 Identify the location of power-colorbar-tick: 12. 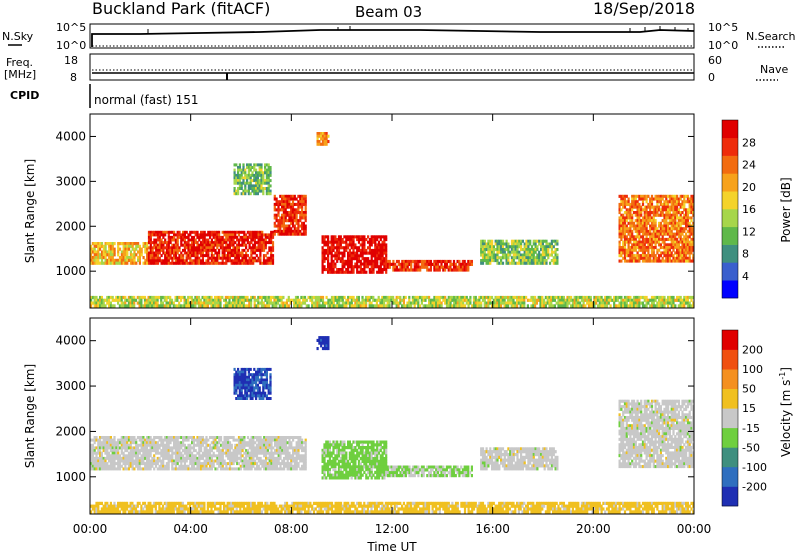
(749, 231).